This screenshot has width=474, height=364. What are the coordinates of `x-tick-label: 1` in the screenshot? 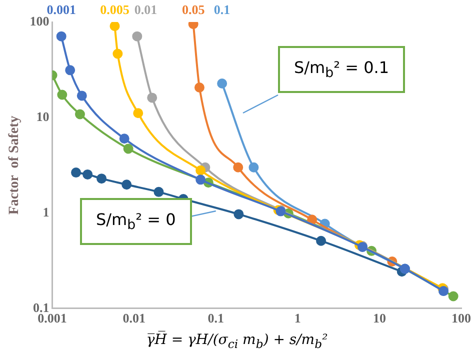 It's located at (297, 318).